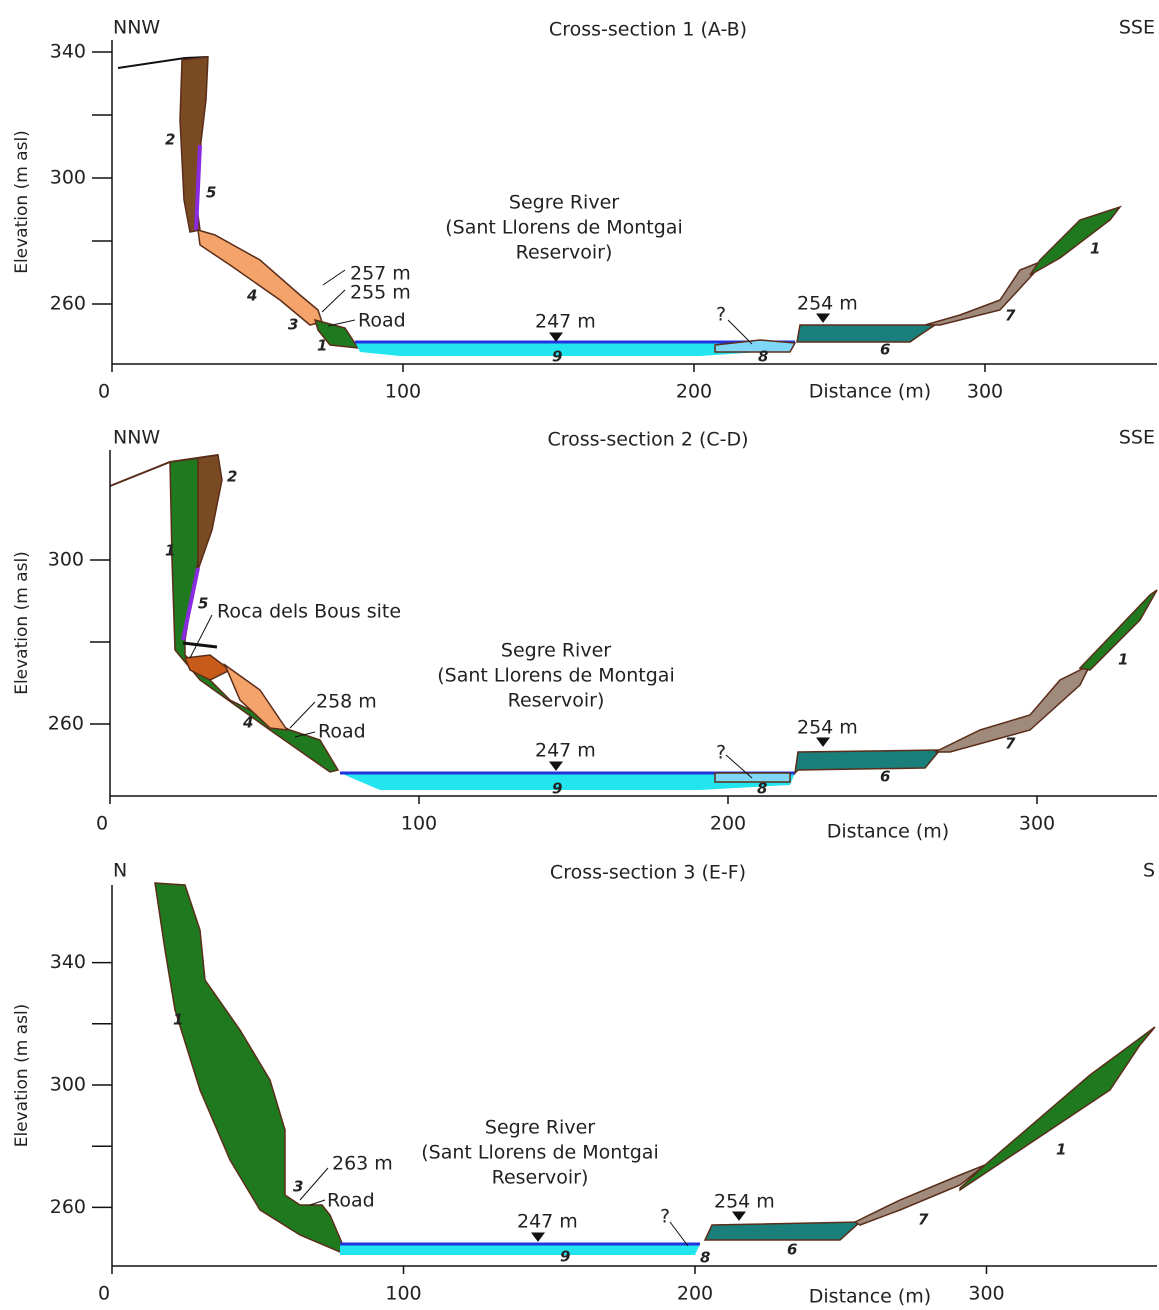 Image resolution: width=1159 pixels, height=1310 pixels. Describe the element at coordinates (362, 1164) in the screenshot. I see `annotation: 263 m` at that location.